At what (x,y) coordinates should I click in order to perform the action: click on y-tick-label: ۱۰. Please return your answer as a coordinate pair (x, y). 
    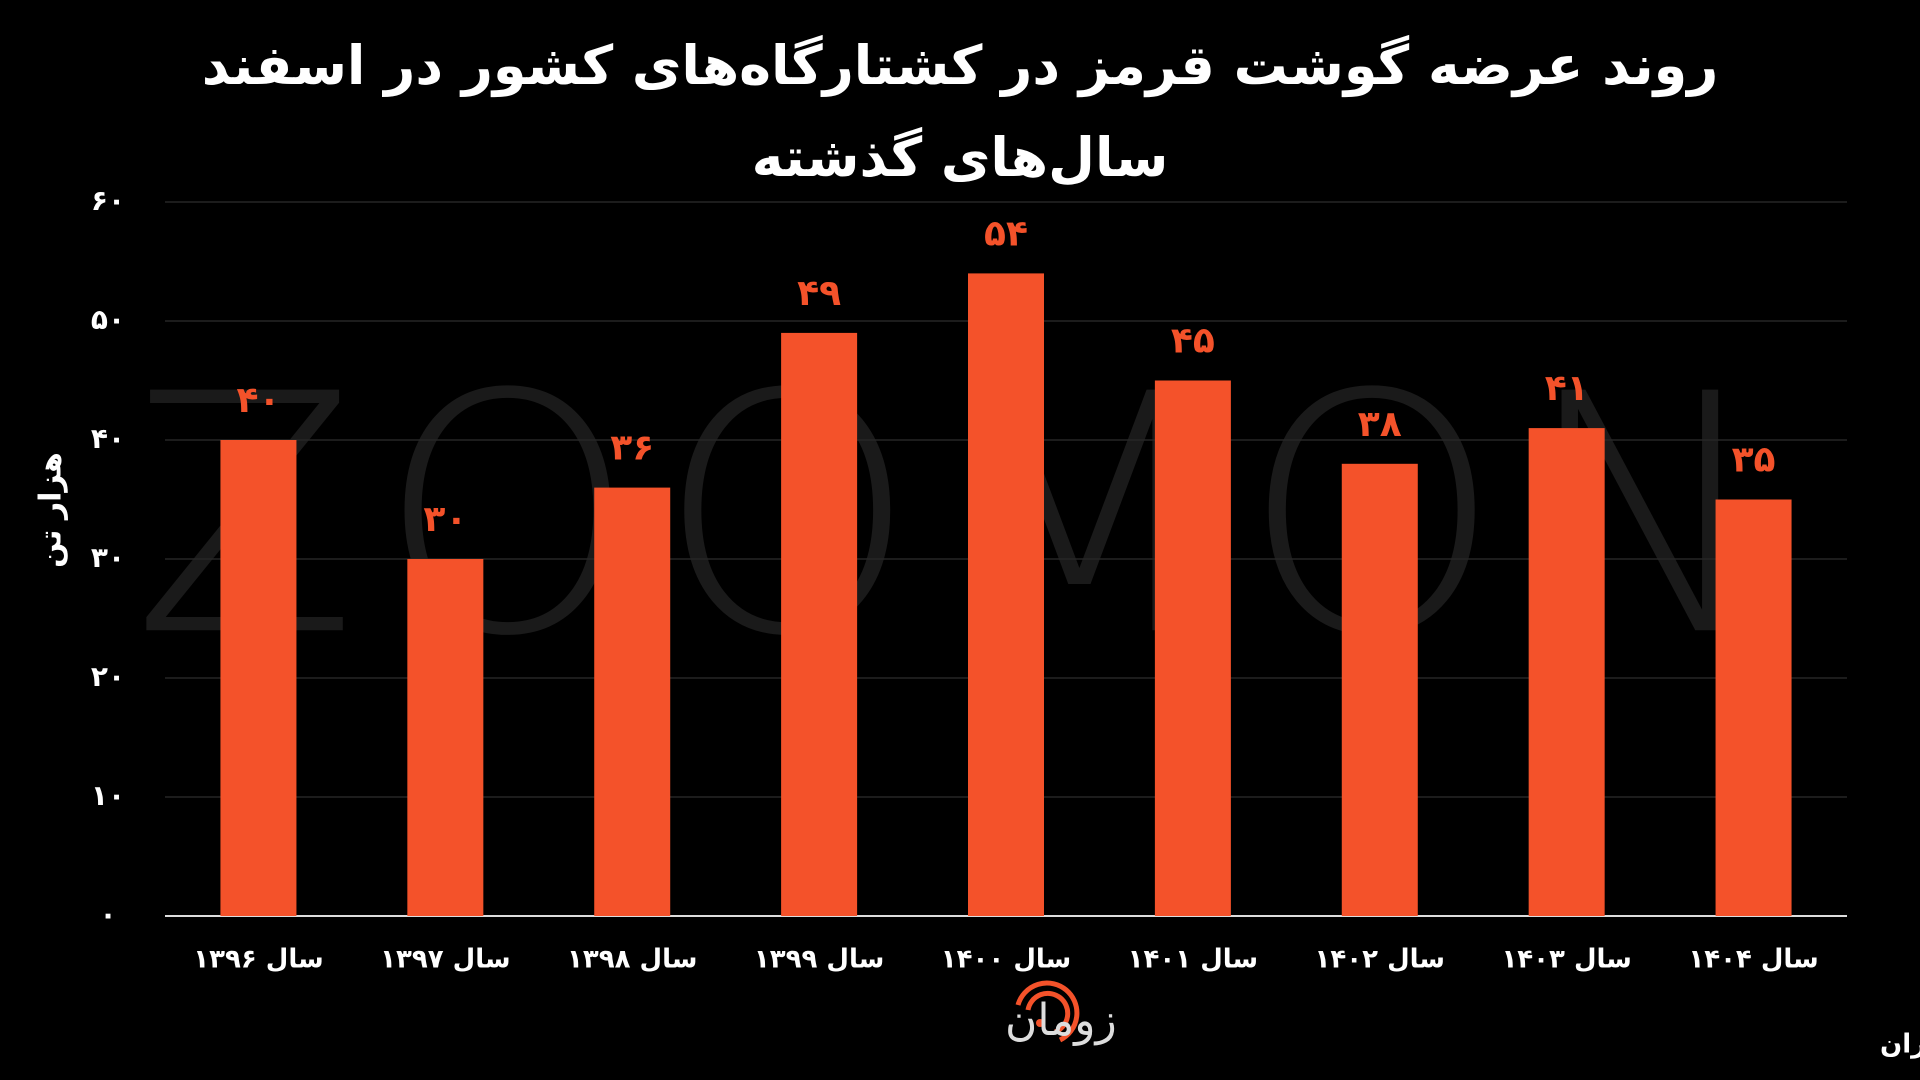
    Looking at the image, I should click on (108, 795).